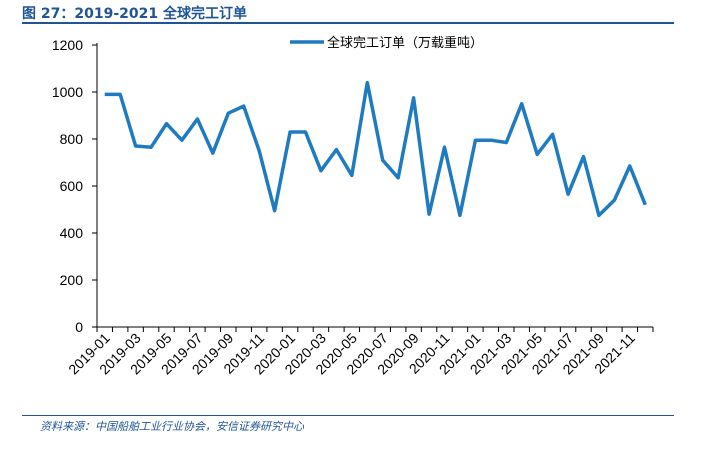 This screenshot has width=710, height=455. I want to click on legend: 全球完工订单（万载重吨）, so click(386, 43).